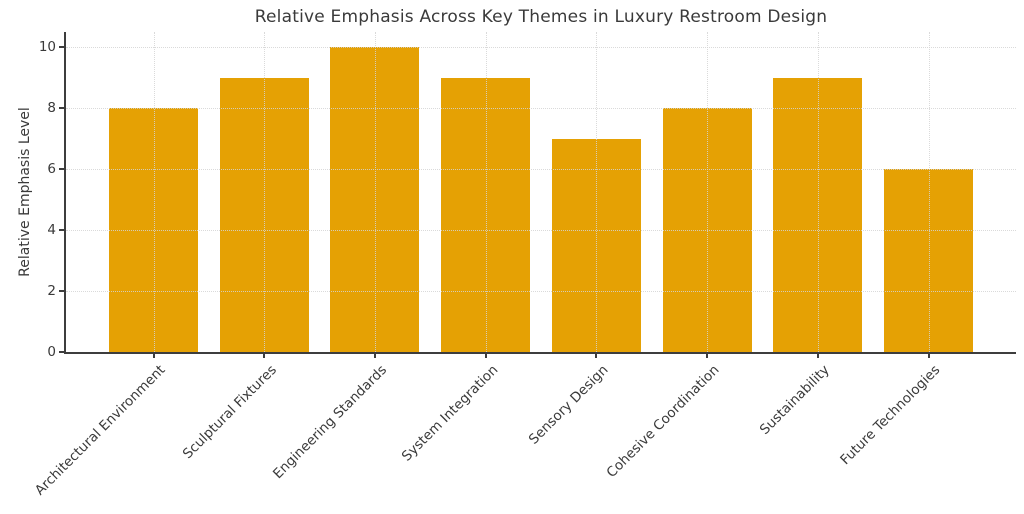 This screenshot has height=514, width=1024. What do you see at coordinates (265, 192) in the screenshot?
I see `gridline-v-sculptural-fixtures` at bounding box center [265, 192].